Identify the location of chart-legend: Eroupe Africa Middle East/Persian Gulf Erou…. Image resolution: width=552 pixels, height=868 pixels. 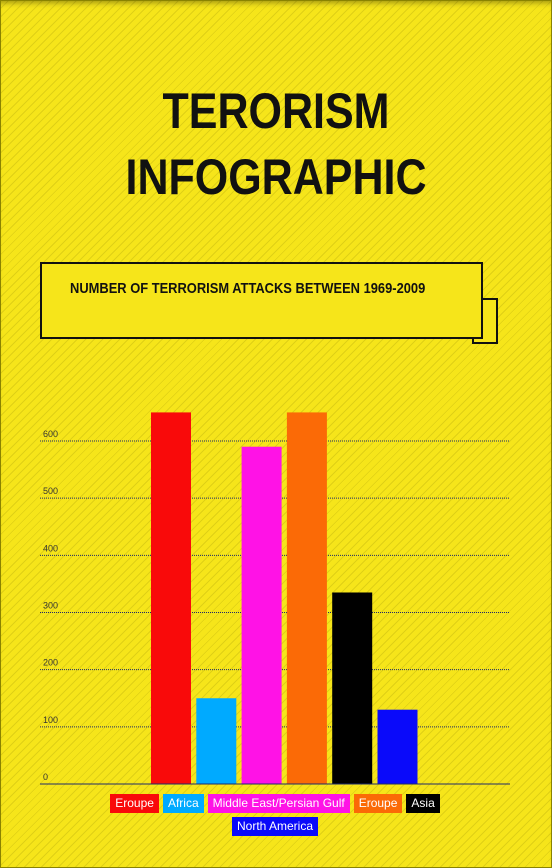
(275, 815).